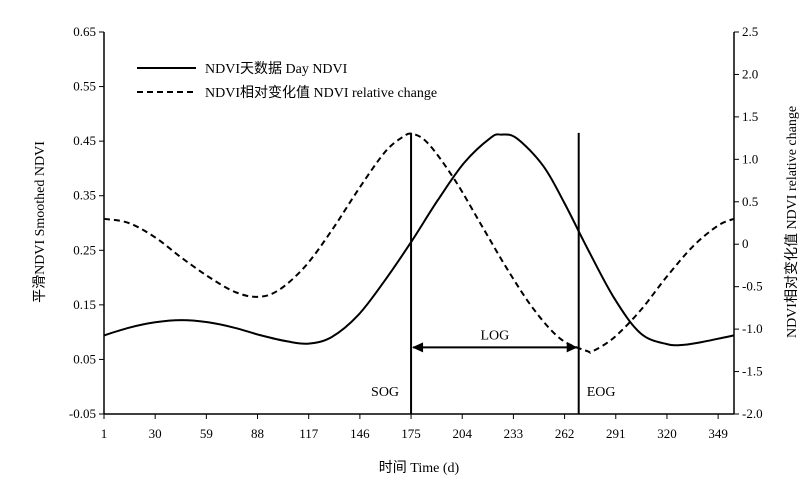  What do you see at coordinates (494, 335) in the screenshot?
I see `log-interval-label: LOG` at bounding box center [494, 335].